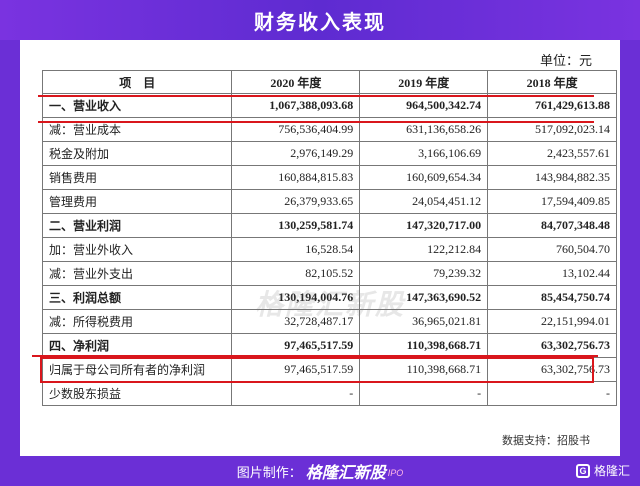  I want to click on watermark: 格隆汇新股, so click(330, 304).